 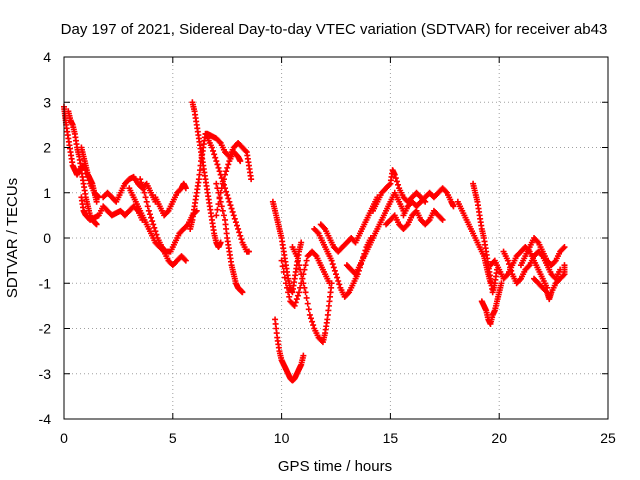 I want to click on series-s14, so click(x=287, y=247).